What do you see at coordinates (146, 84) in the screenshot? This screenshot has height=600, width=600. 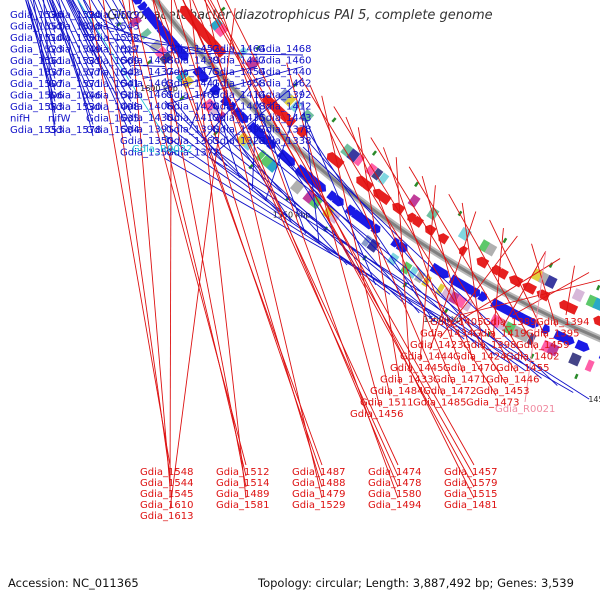 I see `gene-label: Gdia_1463` at bounding box center [146, 84].